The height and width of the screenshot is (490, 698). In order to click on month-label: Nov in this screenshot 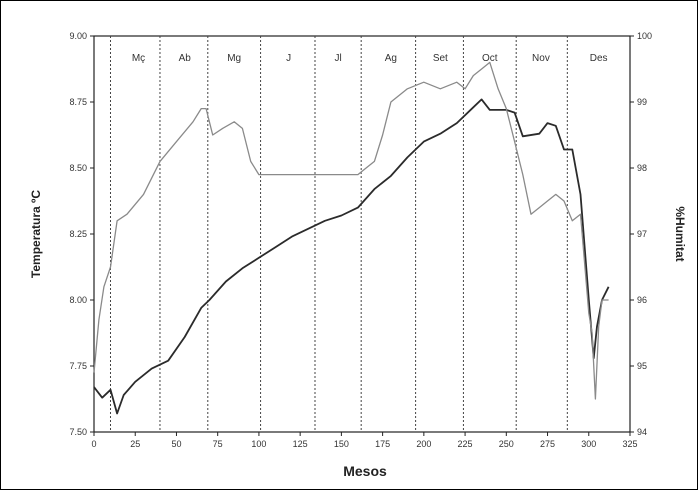, I will do `click(541, 58)`.